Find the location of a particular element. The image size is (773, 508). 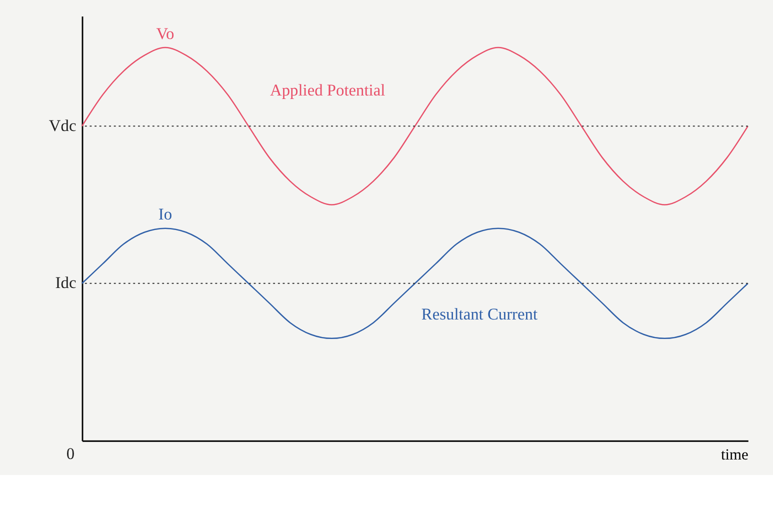

ref-line-label: Idc is located at coordinates (65, 282).